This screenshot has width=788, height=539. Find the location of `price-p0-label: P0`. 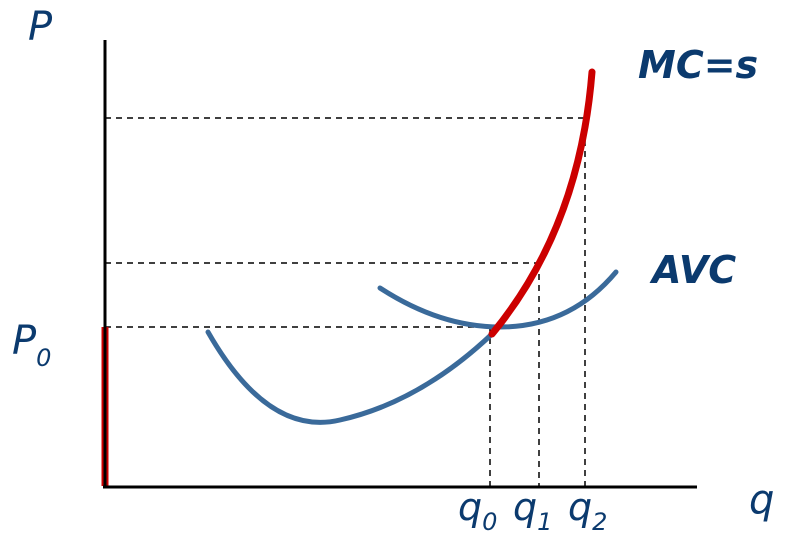

price-p0-label: P0 is located at coordinates (31, 345).